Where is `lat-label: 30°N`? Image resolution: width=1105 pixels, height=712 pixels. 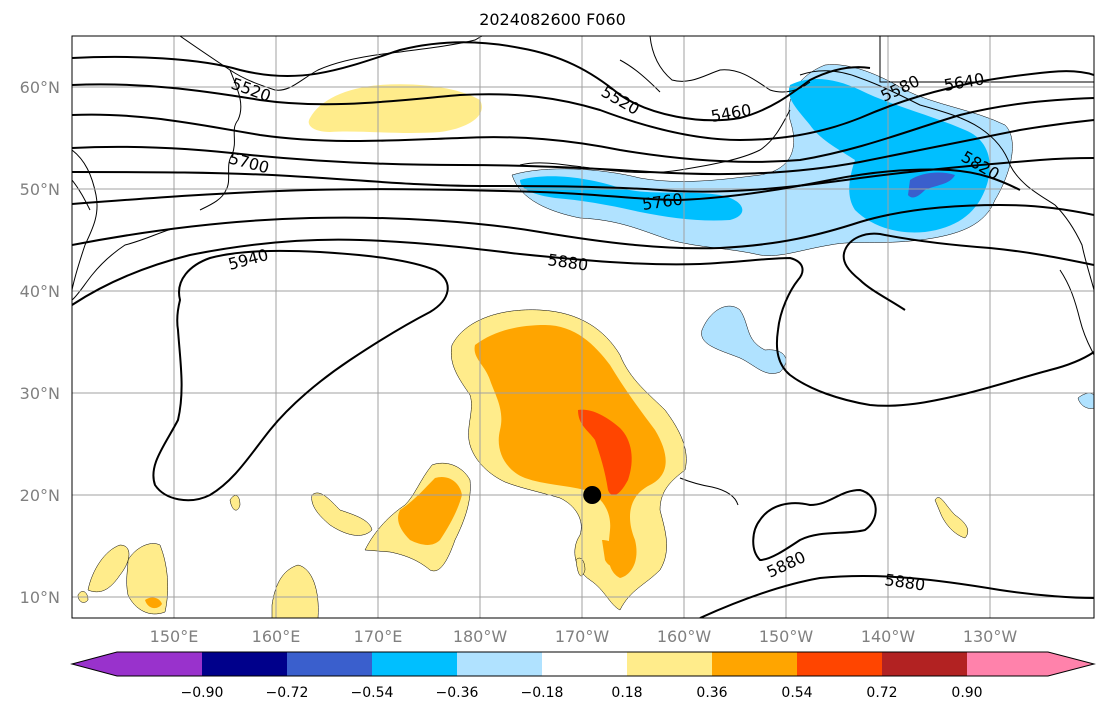 lat-label: 30°N is located at coordinates (40, 393).